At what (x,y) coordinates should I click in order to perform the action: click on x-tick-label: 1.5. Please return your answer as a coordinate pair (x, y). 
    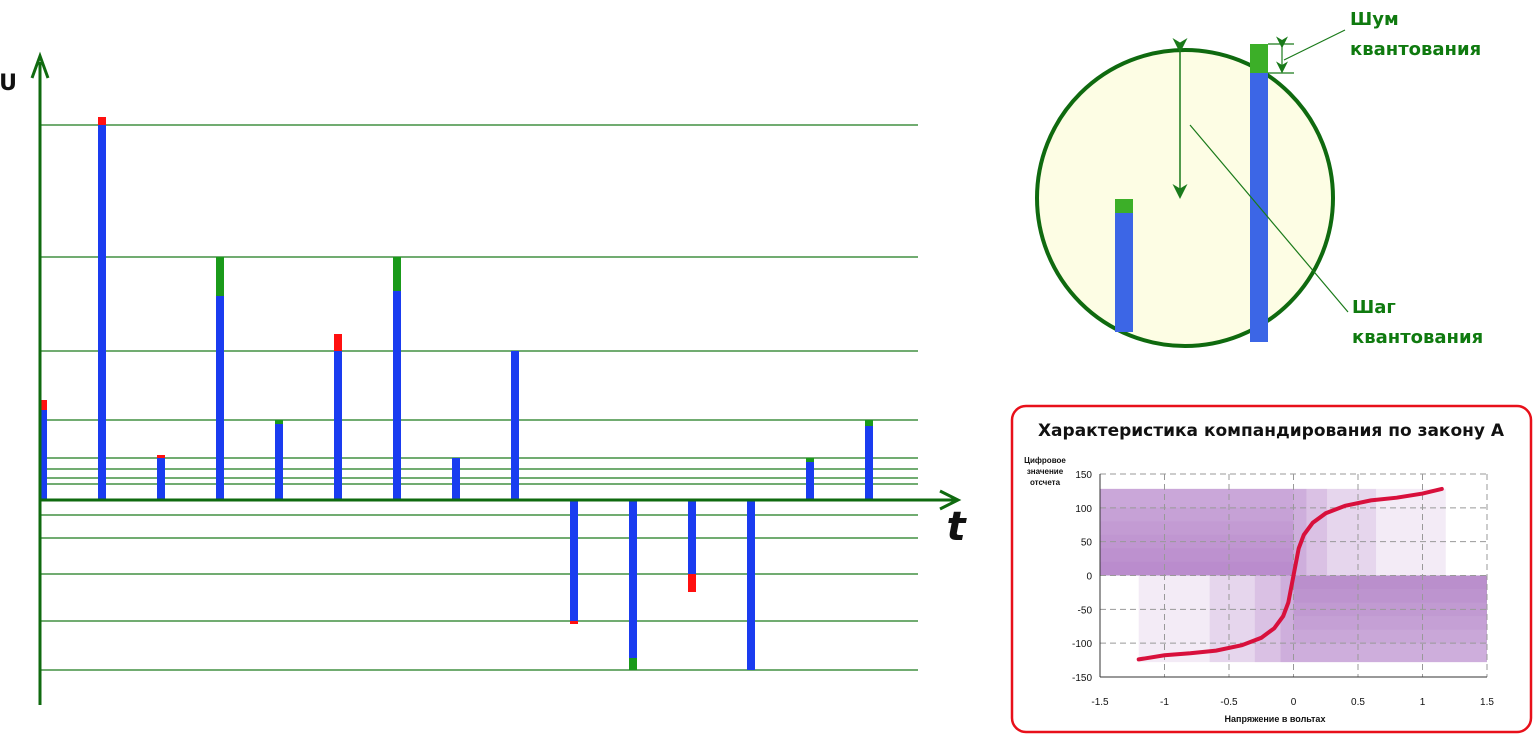
    Looking at the image, I should click on (1487, 702).